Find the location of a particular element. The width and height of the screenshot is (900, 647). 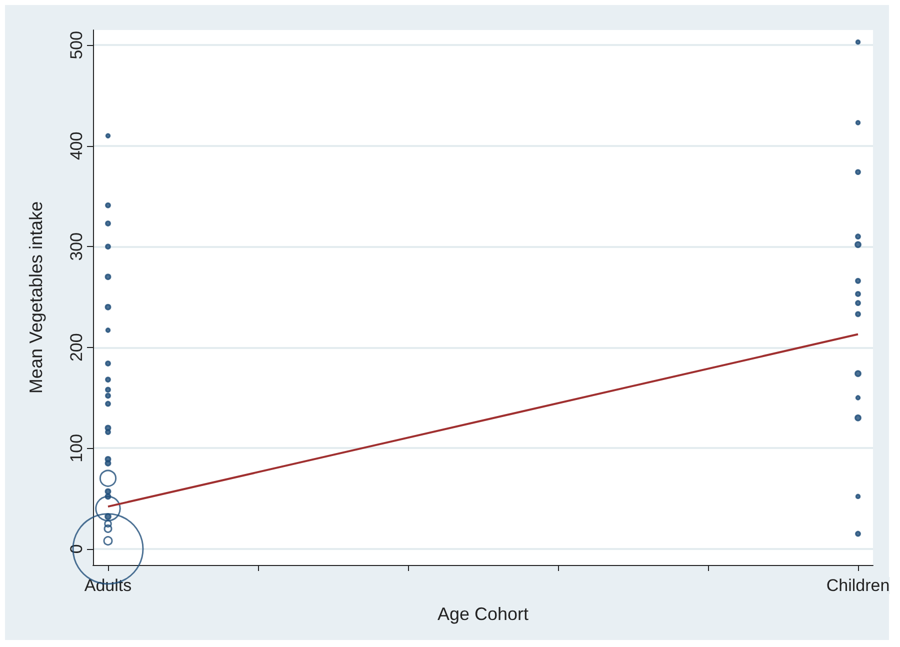

x-tick-label: Adults is located at coordinates (108, 585).